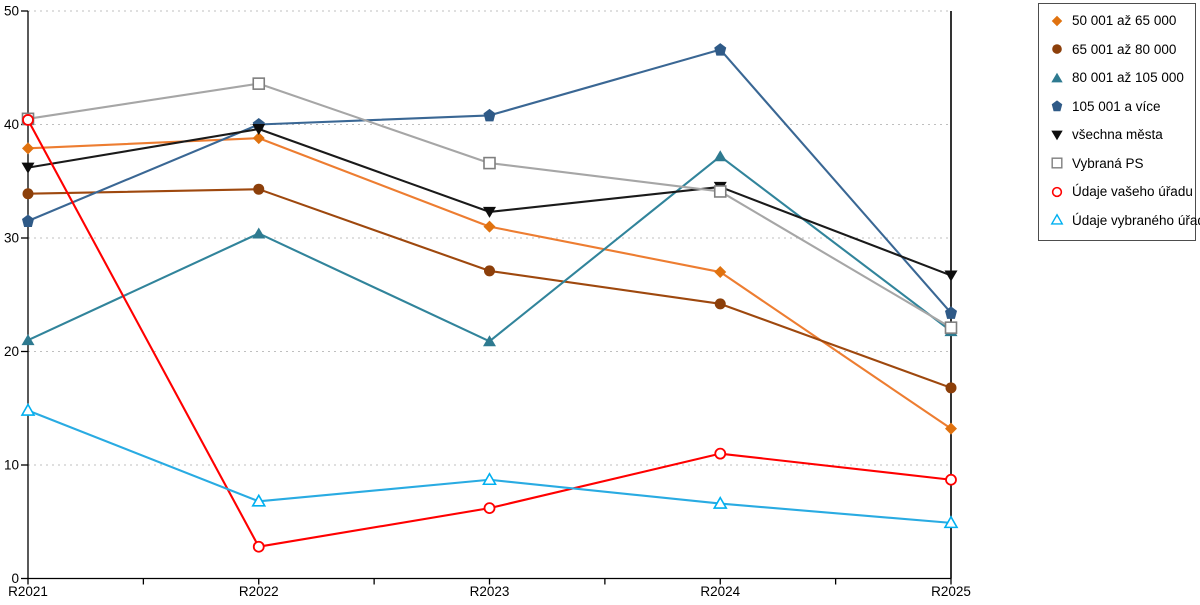  Describe the element at coordinates (490, 591) in the screenshot. I see `x-tick-label: R2023` at that location.